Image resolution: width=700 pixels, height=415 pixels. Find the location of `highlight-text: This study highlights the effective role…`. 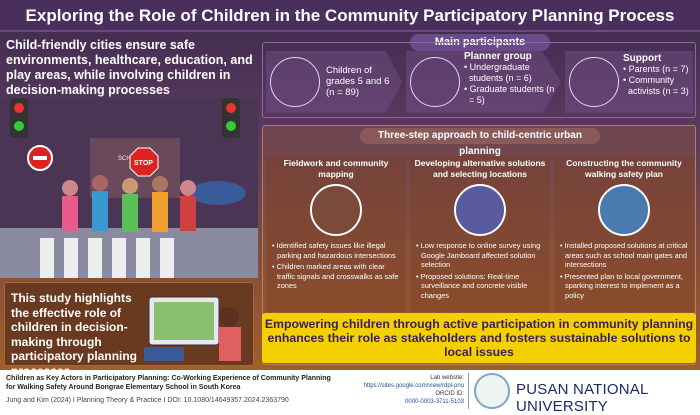

highlight-text: This study highlights the effective role… is located at coordinates (74, 334).